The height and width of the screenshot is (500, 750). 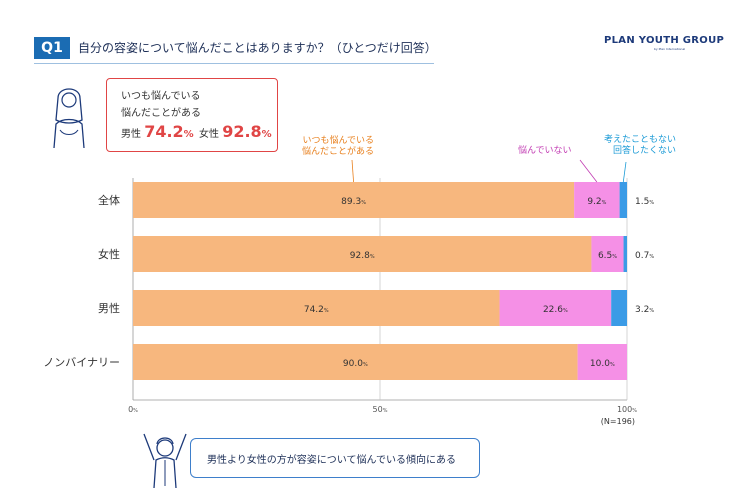 I want to click on data-label-0-2-unit: %, so click(x=326, y=311).